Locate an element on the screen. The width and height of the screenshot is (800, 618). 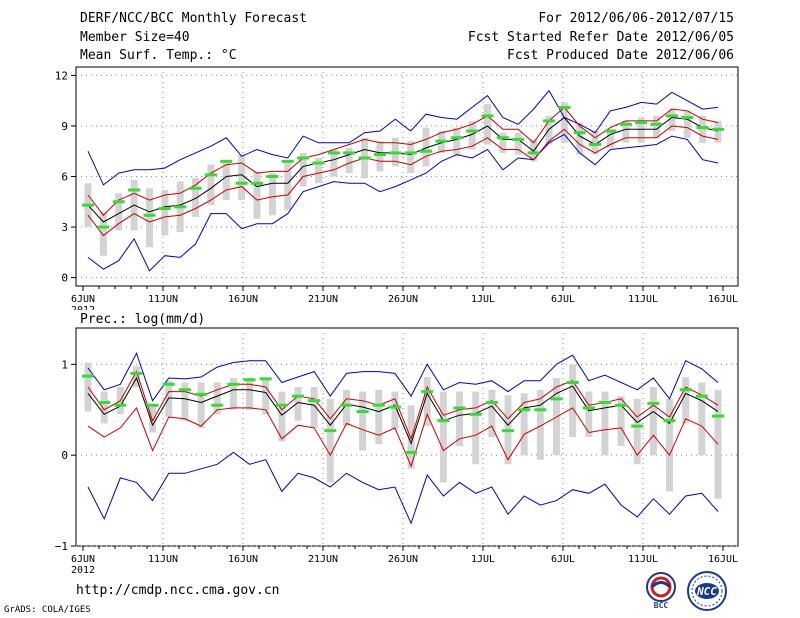
upper-spread-line is located at coordinates (403, 405).